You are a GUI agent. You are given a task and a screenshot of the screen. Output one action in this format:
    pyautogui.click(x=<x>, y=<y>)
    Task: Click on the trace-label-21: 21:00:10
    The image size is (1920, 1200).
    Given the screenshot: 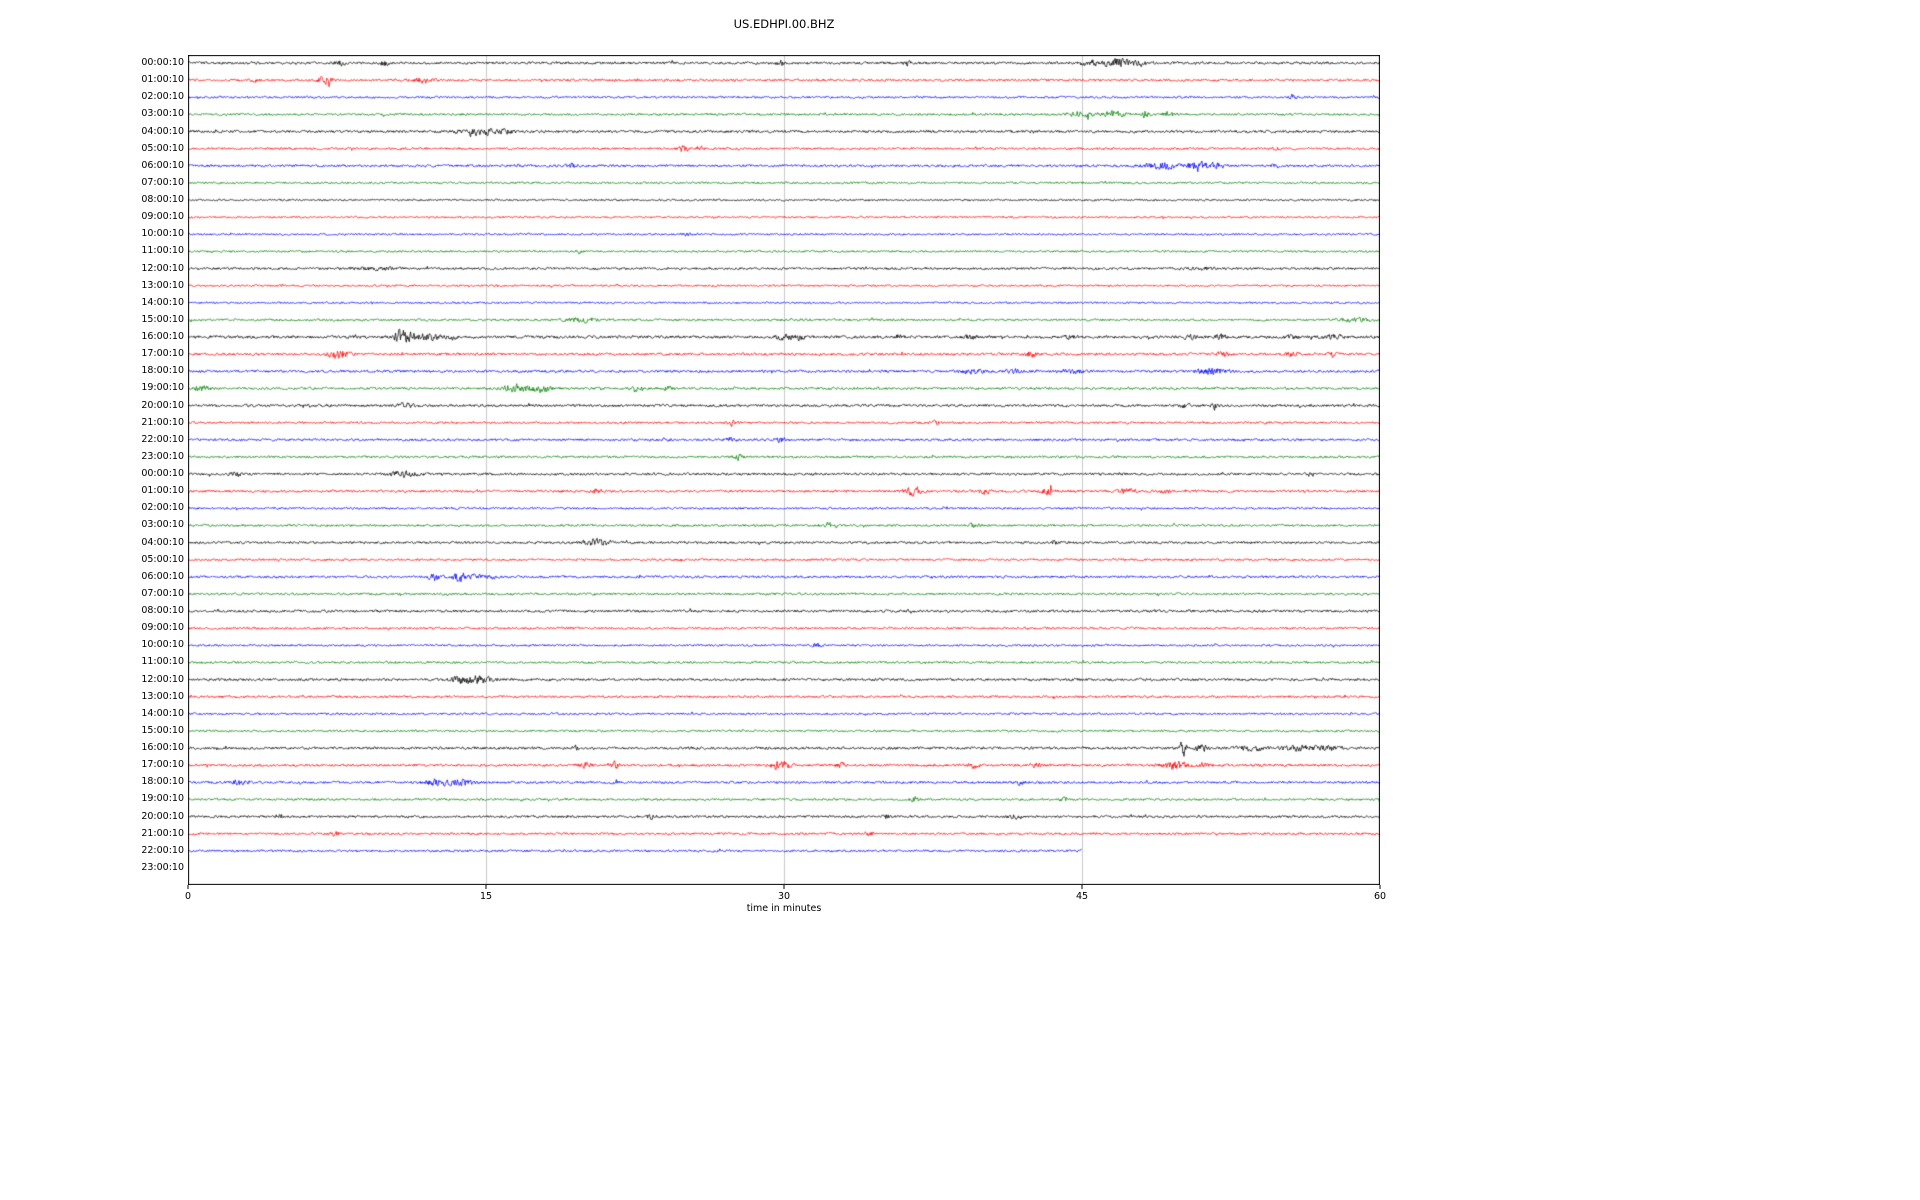 What is the action you would take?
    pyautogui.click(x=162, y=422)
    